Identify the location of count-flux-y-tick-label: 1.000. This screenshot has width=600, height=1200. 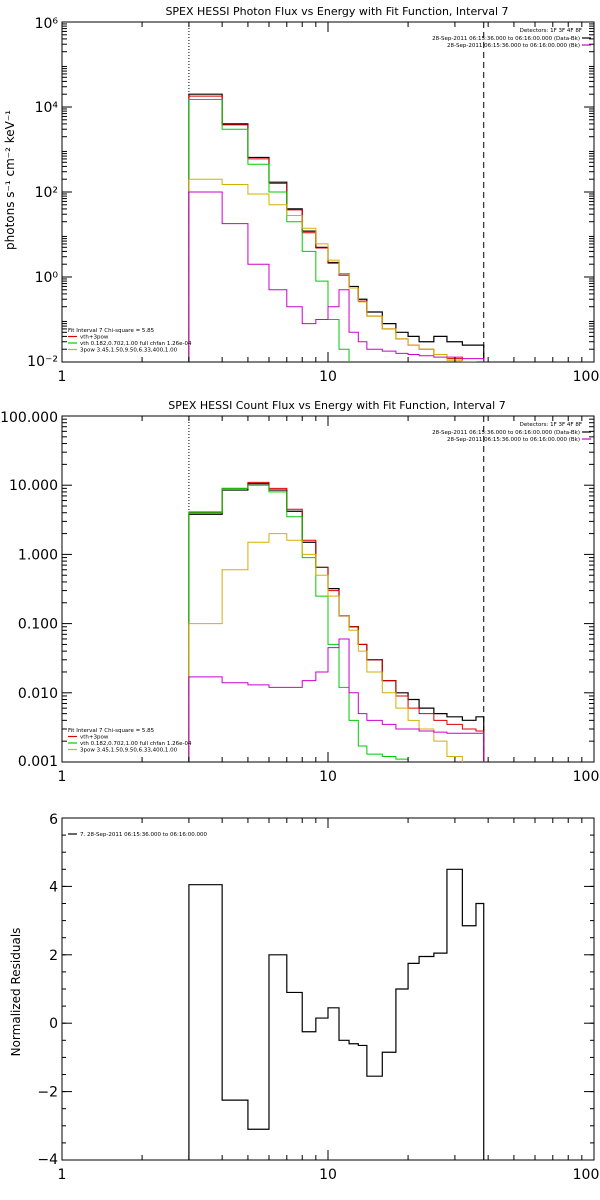
(38, 555).